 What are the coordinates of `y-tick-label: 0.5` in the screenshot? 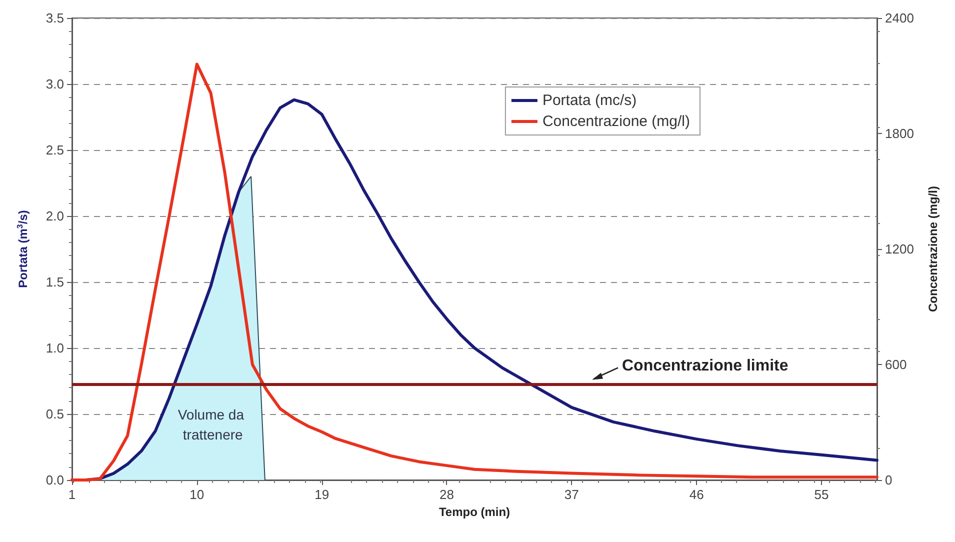 It's located at (55, 414).